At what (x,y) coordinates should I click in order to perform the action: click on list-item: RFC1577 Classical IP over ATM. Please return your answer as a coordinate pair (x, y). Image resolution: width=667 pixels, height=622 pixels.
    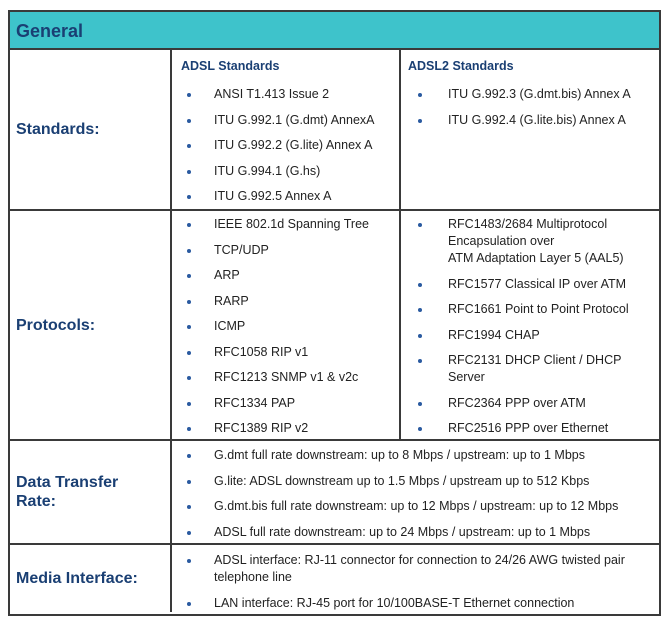
    Looking at the image, I should click on (530, 284).